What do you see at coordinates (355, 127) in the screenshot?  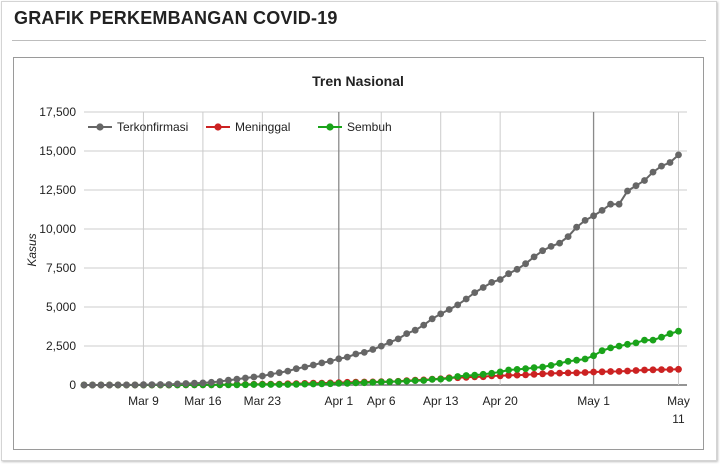 I see `legend-item-sembuh: Sembuh` at bounding box center [355, 127].